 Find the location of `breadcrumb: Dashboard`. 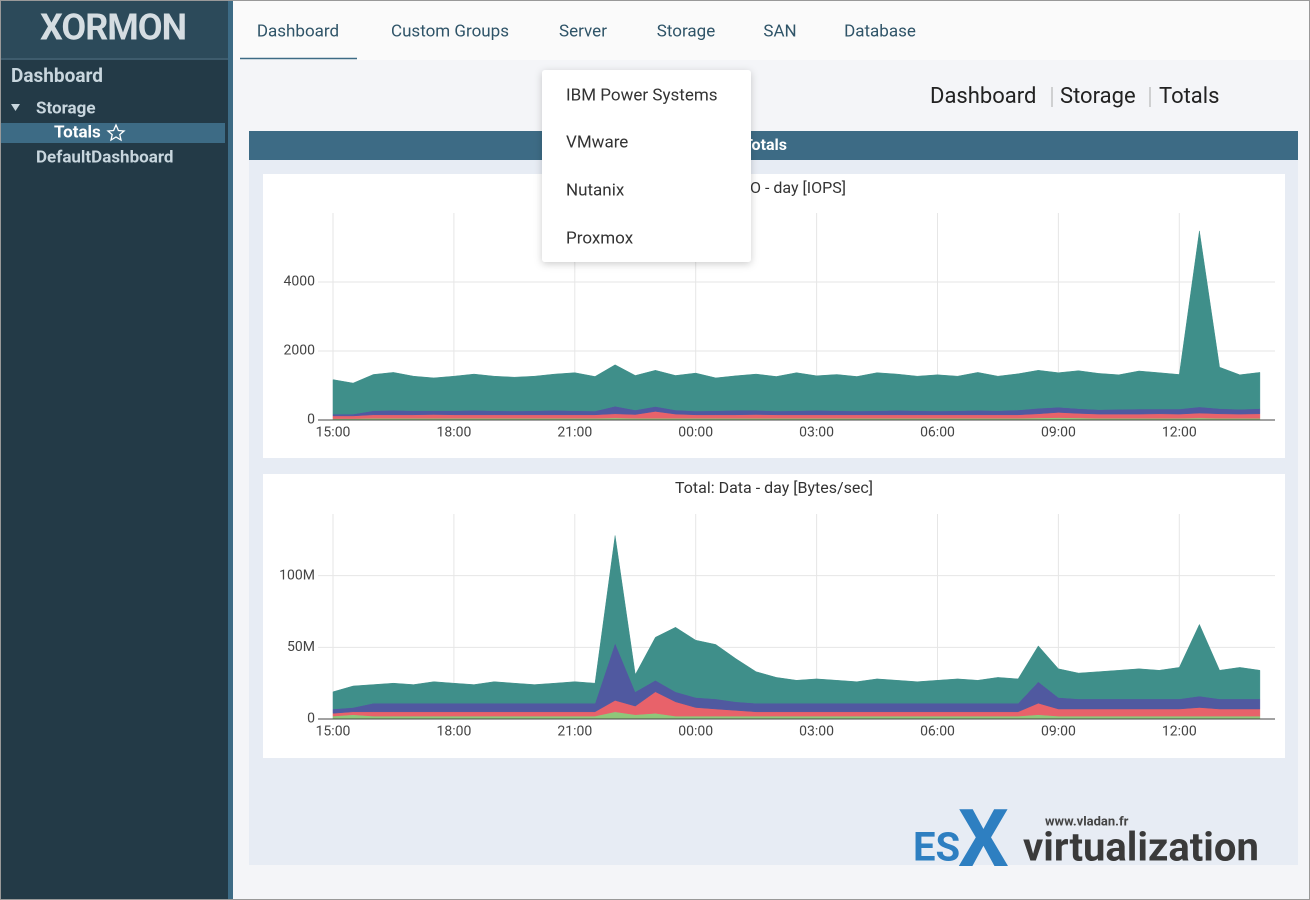

breadcrumb: Dashboard is located at coordinates (983, 96).